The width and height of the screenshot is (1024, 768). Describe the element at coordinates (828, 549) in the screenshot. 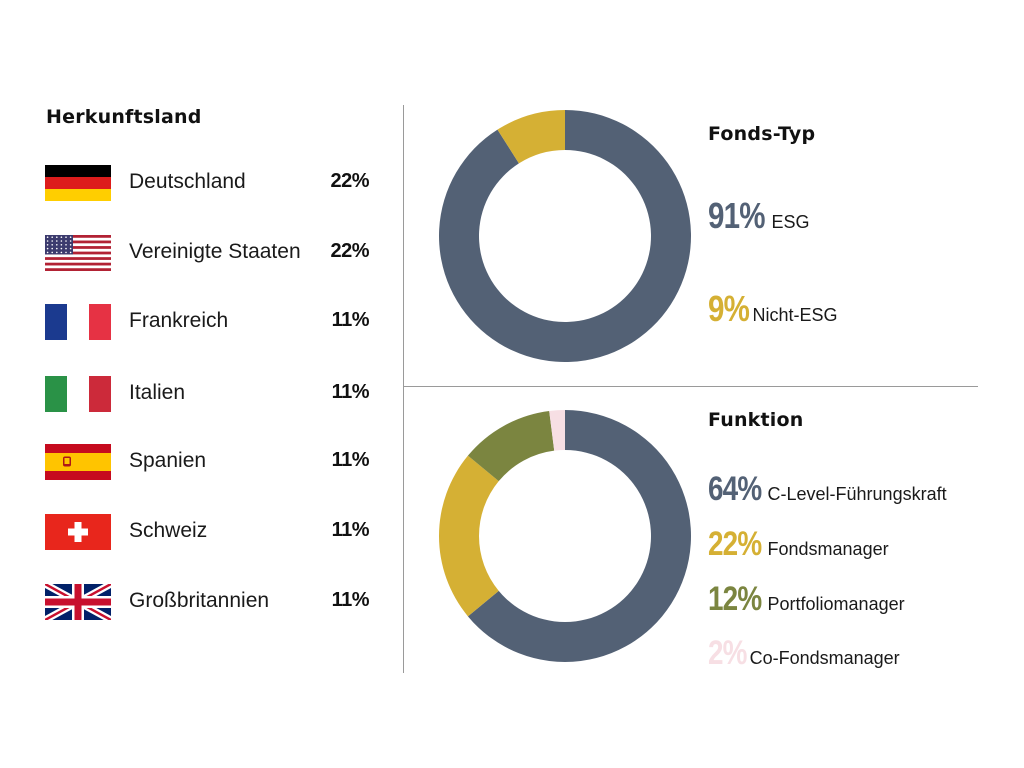

I see `legend-fund-manager-label: Fondsmanager` at that location.